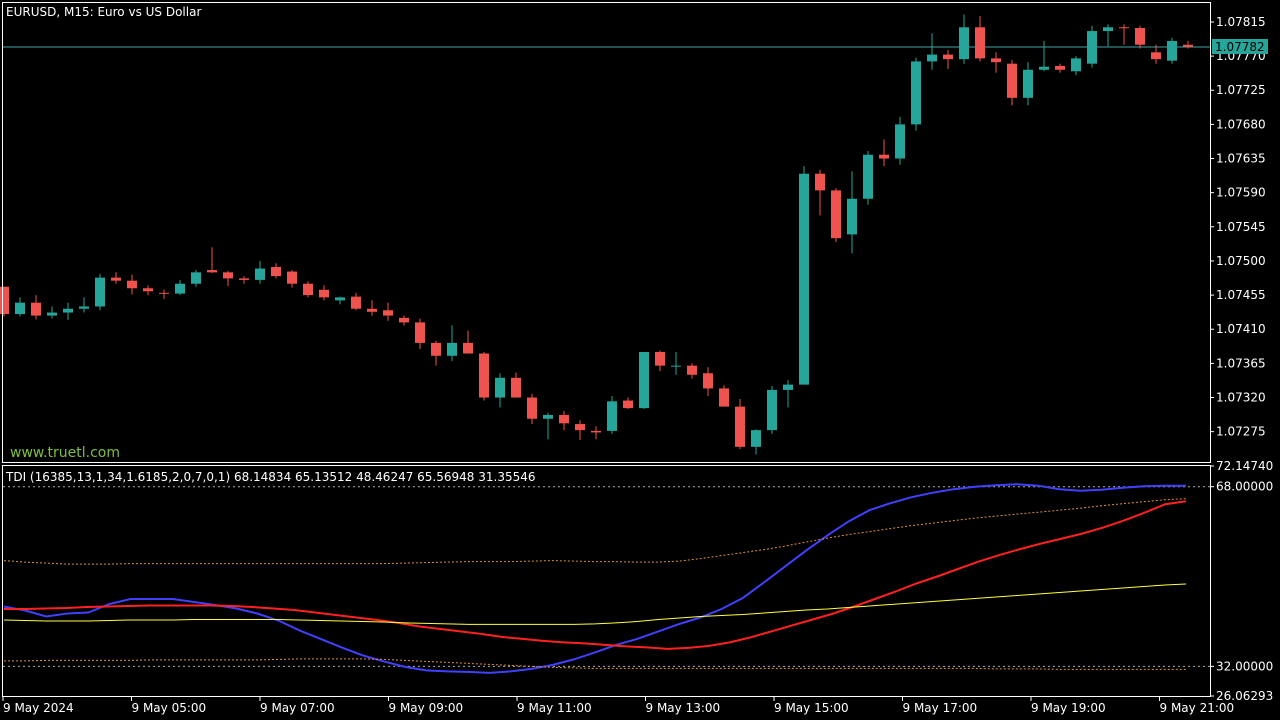  What do you see at coordinates (103, 12) in the screenshot?
I see `chart-title: EURUSD, M15: Euro vs US Dollar` at bounding box center [103, 12].